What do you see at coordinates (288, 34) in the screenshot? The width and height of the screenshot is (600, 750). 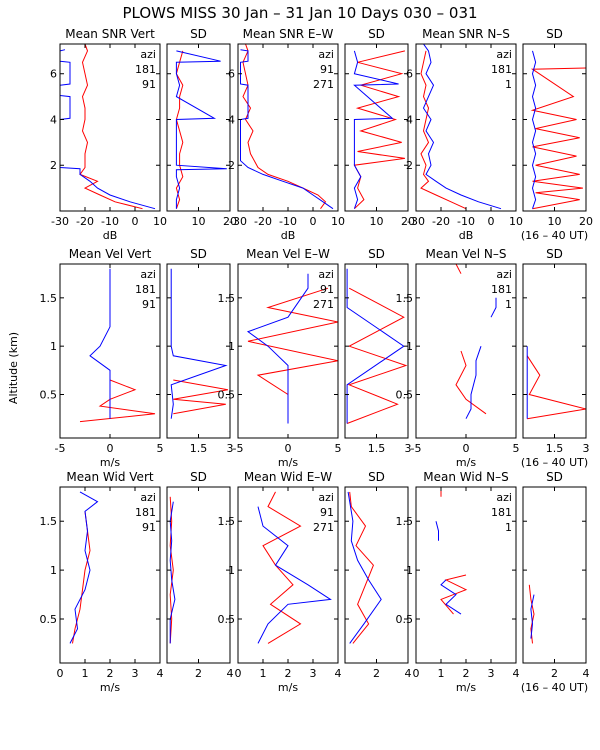 I see `panel-title: Mean SNR E–W` at bounding box center [288, 34].